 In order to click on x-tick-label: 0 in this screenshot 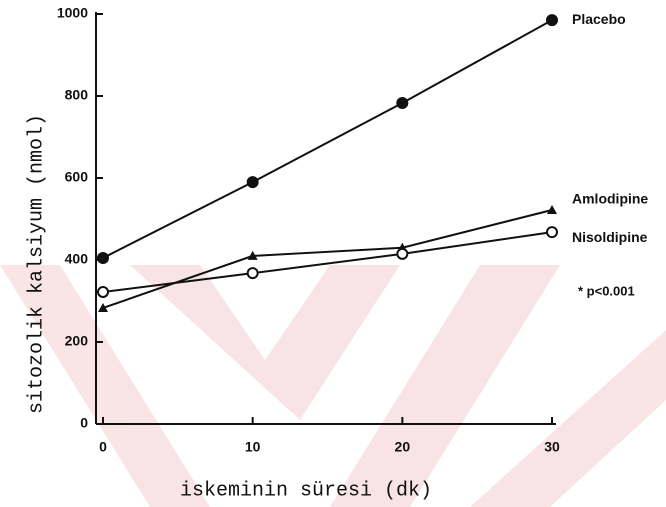, I will do `click(103, 447)`.